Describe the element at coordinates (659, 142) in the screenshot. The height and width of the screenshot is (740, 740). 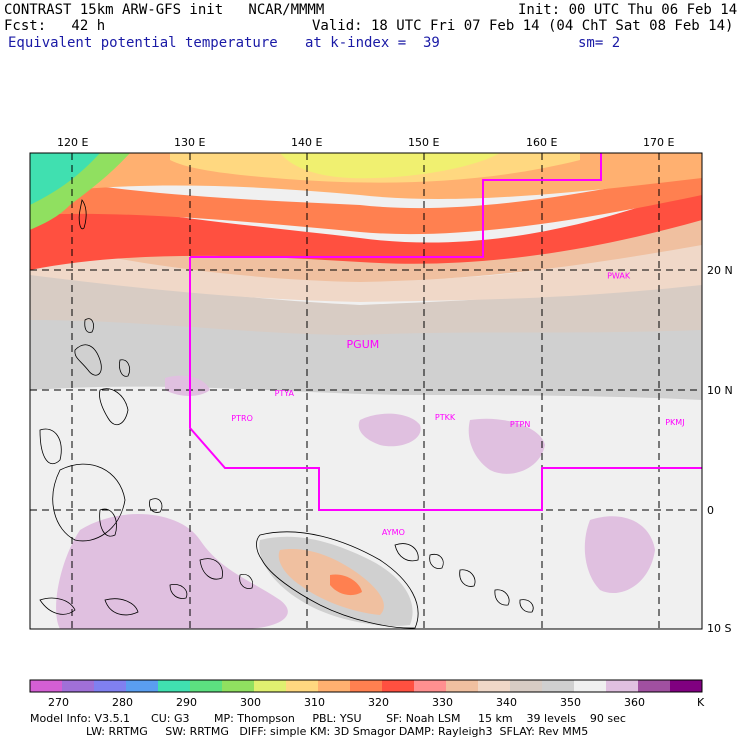
I see `lon-label: 170 E` at that location.